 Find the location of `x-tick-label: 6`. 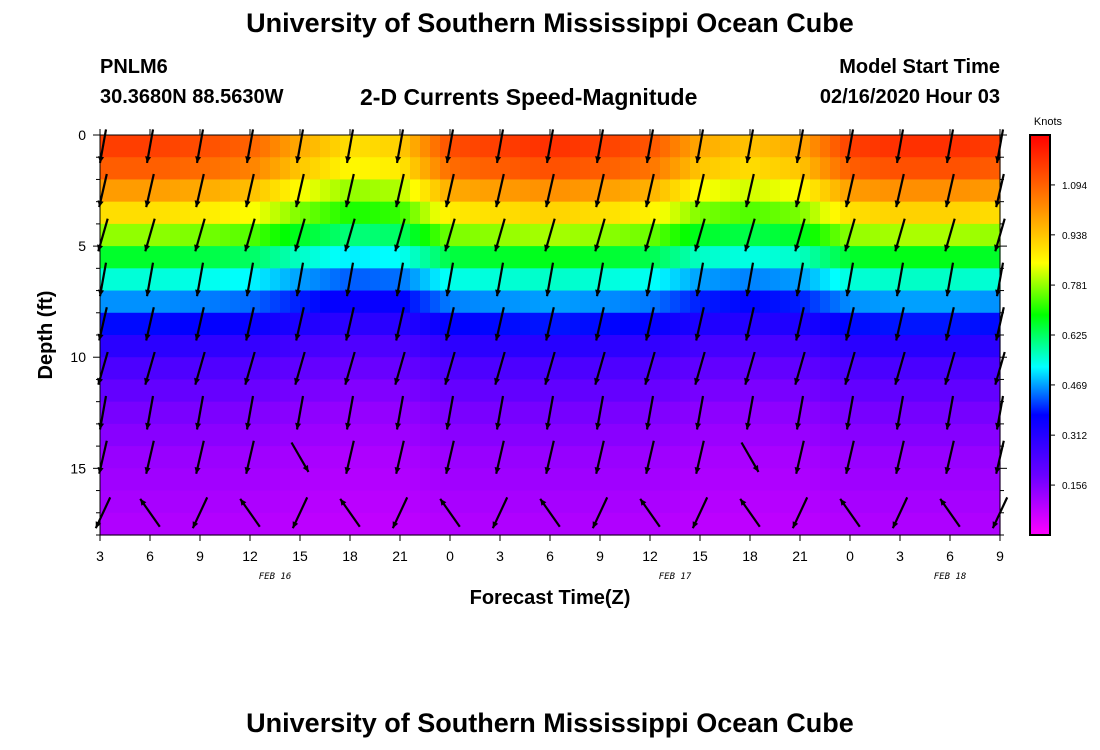

x-tick-label: 6 is located at coordinates (150, 556).